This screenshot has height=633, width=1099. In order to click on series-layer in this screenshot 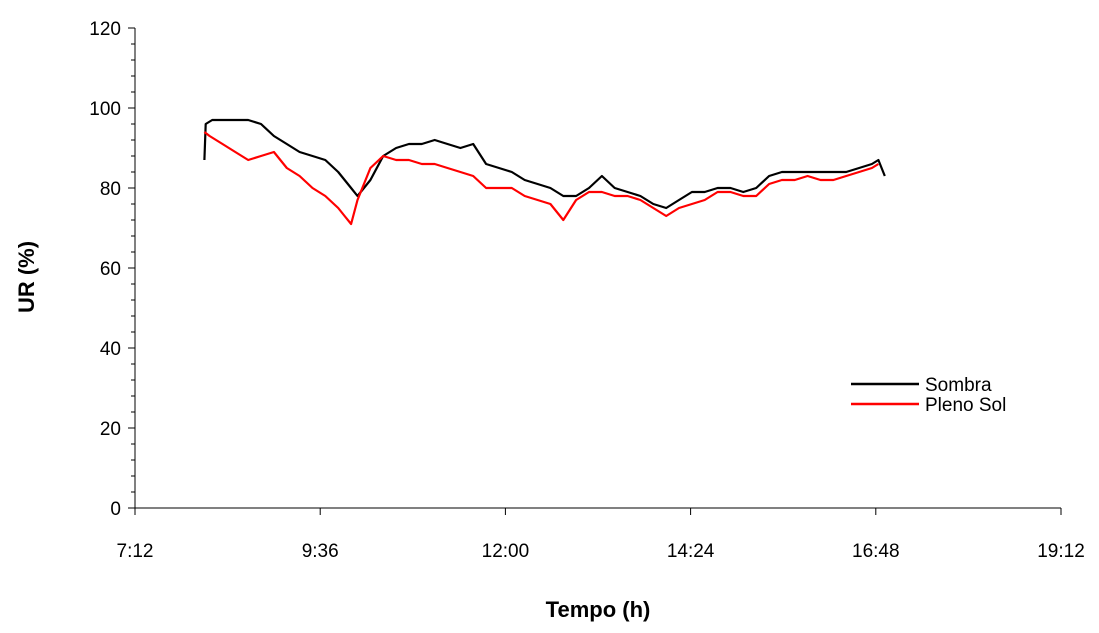, I will do `click(544, 172)`.